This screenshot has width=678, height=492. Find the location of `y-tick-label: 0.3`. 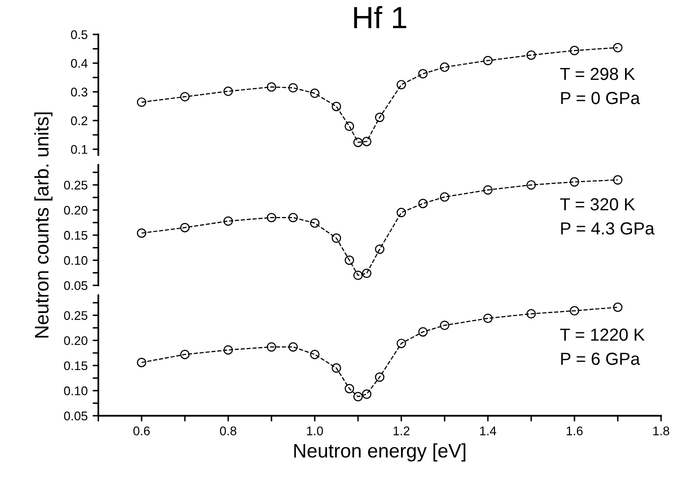

y-tick-label: 0.3 is located at coordinates (79, 92).